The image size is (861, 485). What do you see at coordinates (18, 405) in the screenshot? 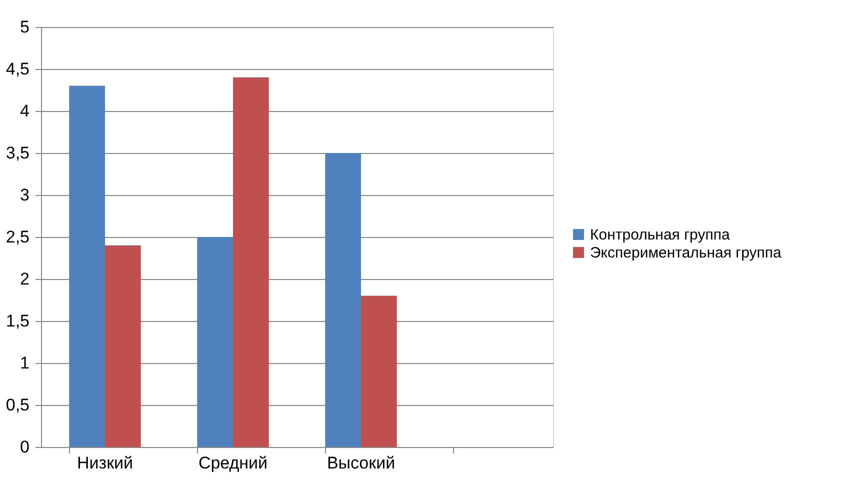
I see `y-tick-label: 0,5` at bounding box center [18, 405].